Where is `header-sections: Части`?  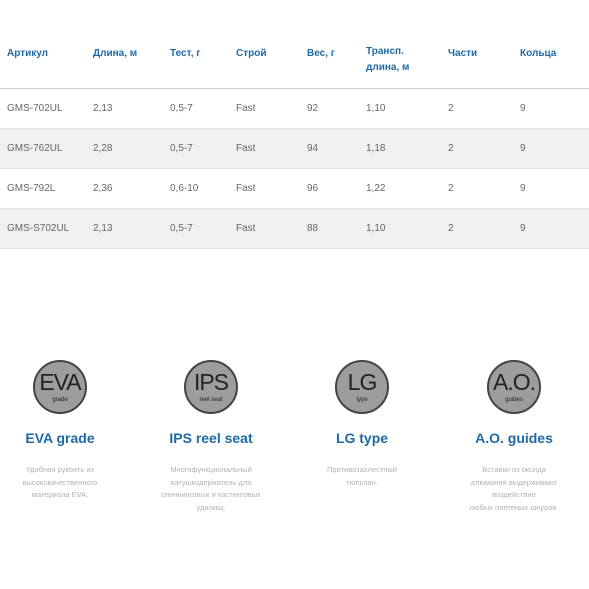 header-sections: Части is located at coordinates (463, 53).